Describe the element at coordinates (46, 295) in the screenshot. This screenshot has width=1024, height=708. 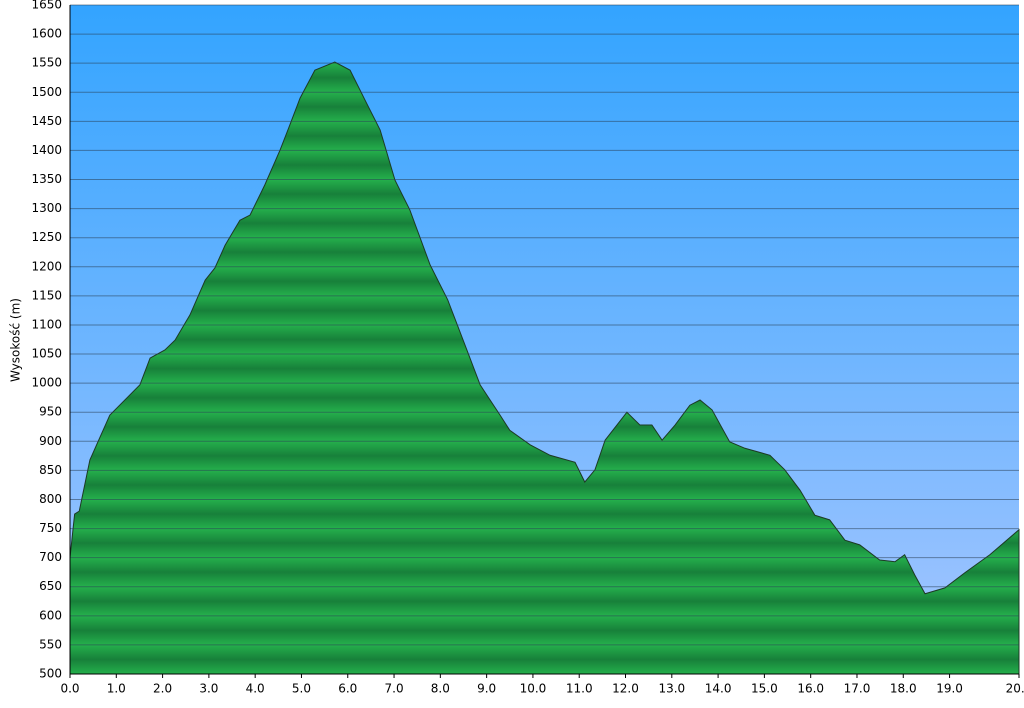
I see `y-tick-label: 1150` at that location.